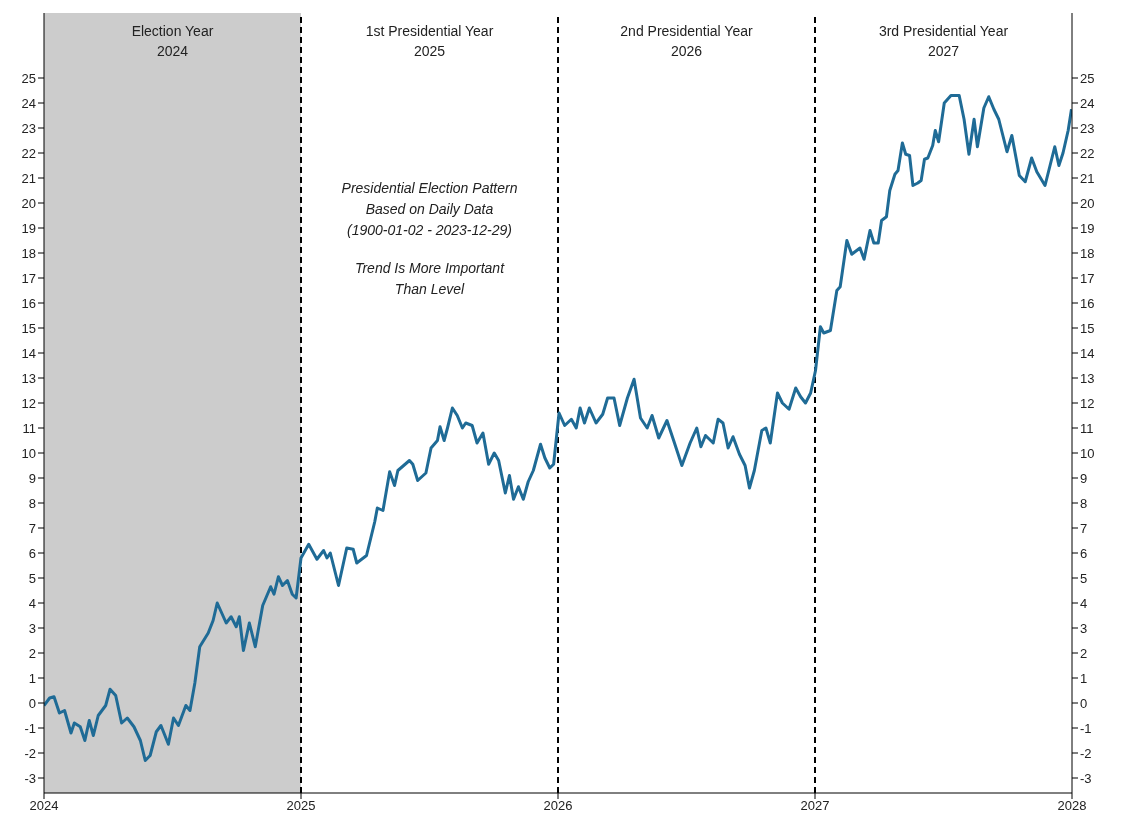 Image resolution: width=1128 pixels, height=833 pixels. What do you see at coordinates (32, 478) in the screenshot?
I see `y-tick-label: 9` at bounding box center [32, 478].